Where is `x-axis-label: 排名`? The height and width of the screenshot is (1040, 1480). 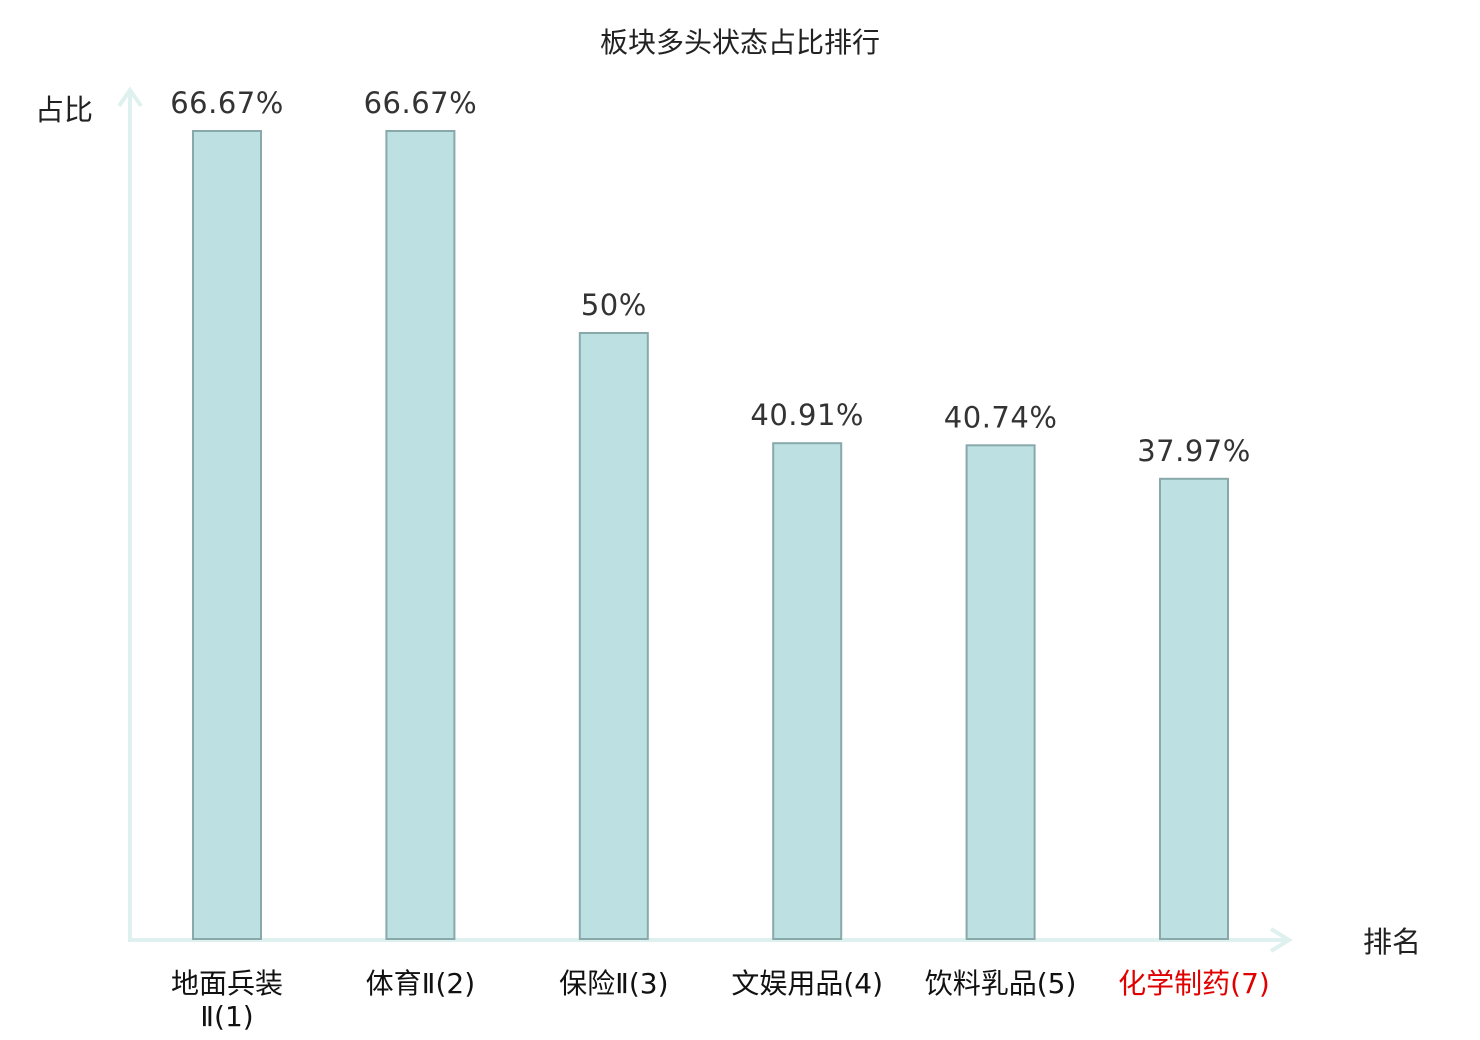
x-axis-label: 排名 is located at coordinates (1392, 942).